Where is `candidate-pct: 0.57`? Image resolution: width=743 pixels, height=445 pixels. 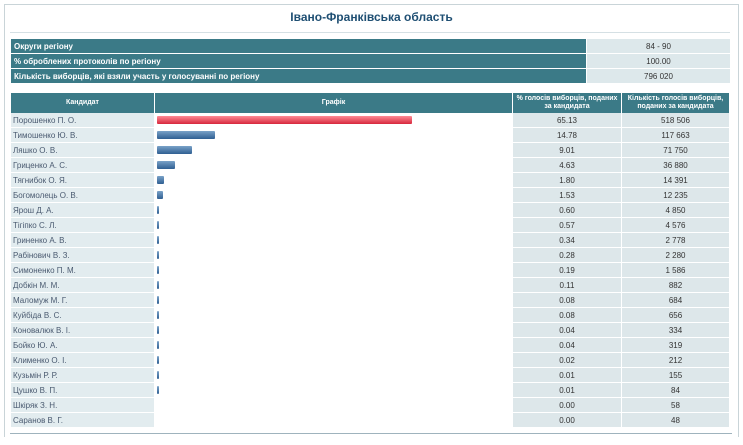
candidate-pct: 0.57 is located at coordinates (567, 225).